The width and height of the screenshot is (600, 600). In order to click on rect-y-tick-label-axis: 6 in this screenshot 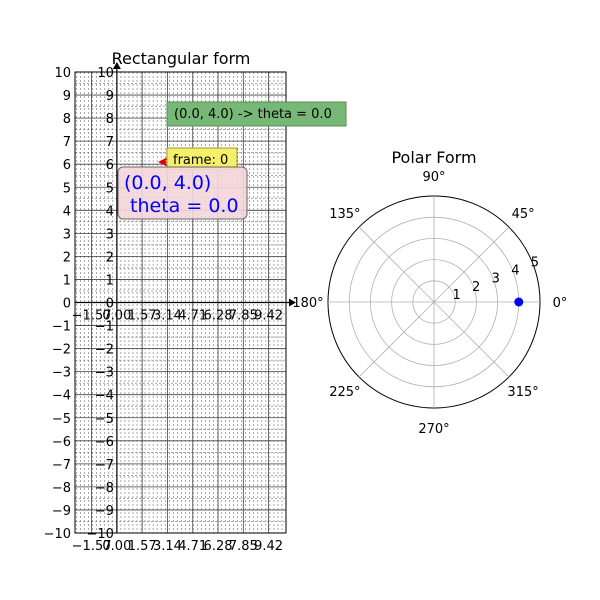, I will do `click(110, 165)`.